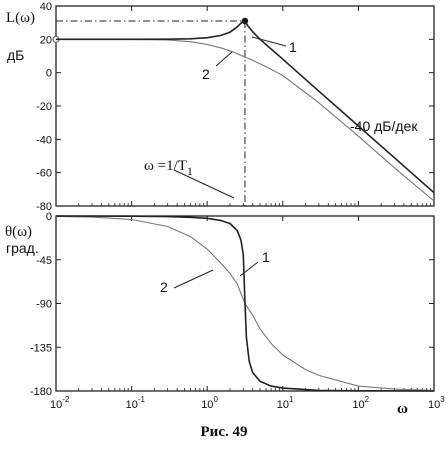  What do you see at coordinates (49, 74) in the screenshot?
I see `magnitude-y-tick-label: 0` at bounding box center [49, 74].